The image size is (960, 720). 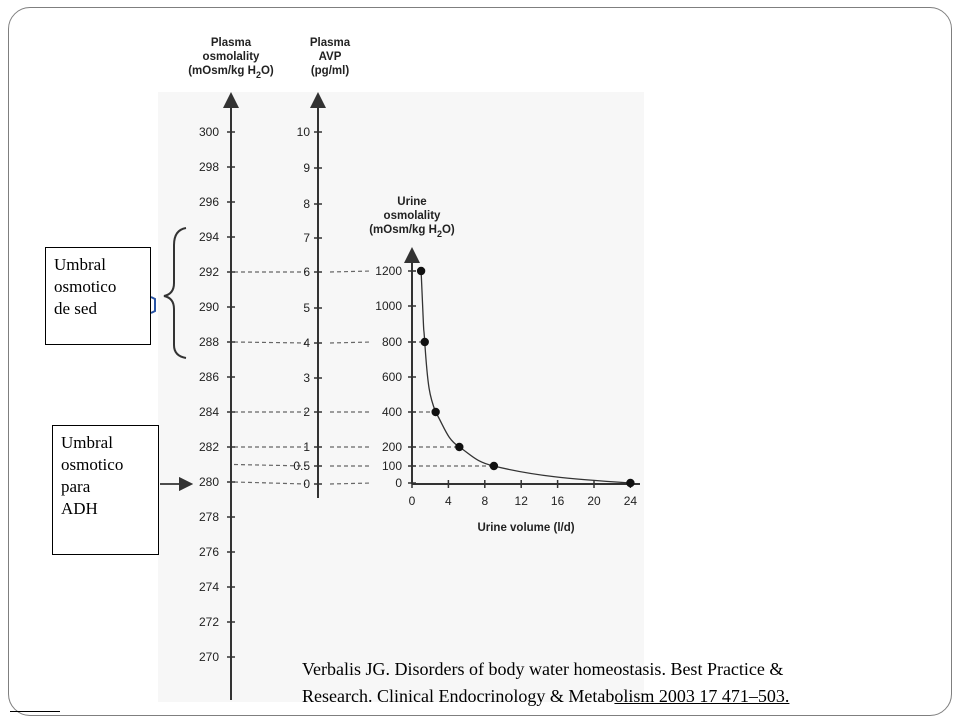 What do you see at coordinates (75, 308) in the screenshot?
I see `callout-thirst-line: de sed` at bounding box center [75, 308].